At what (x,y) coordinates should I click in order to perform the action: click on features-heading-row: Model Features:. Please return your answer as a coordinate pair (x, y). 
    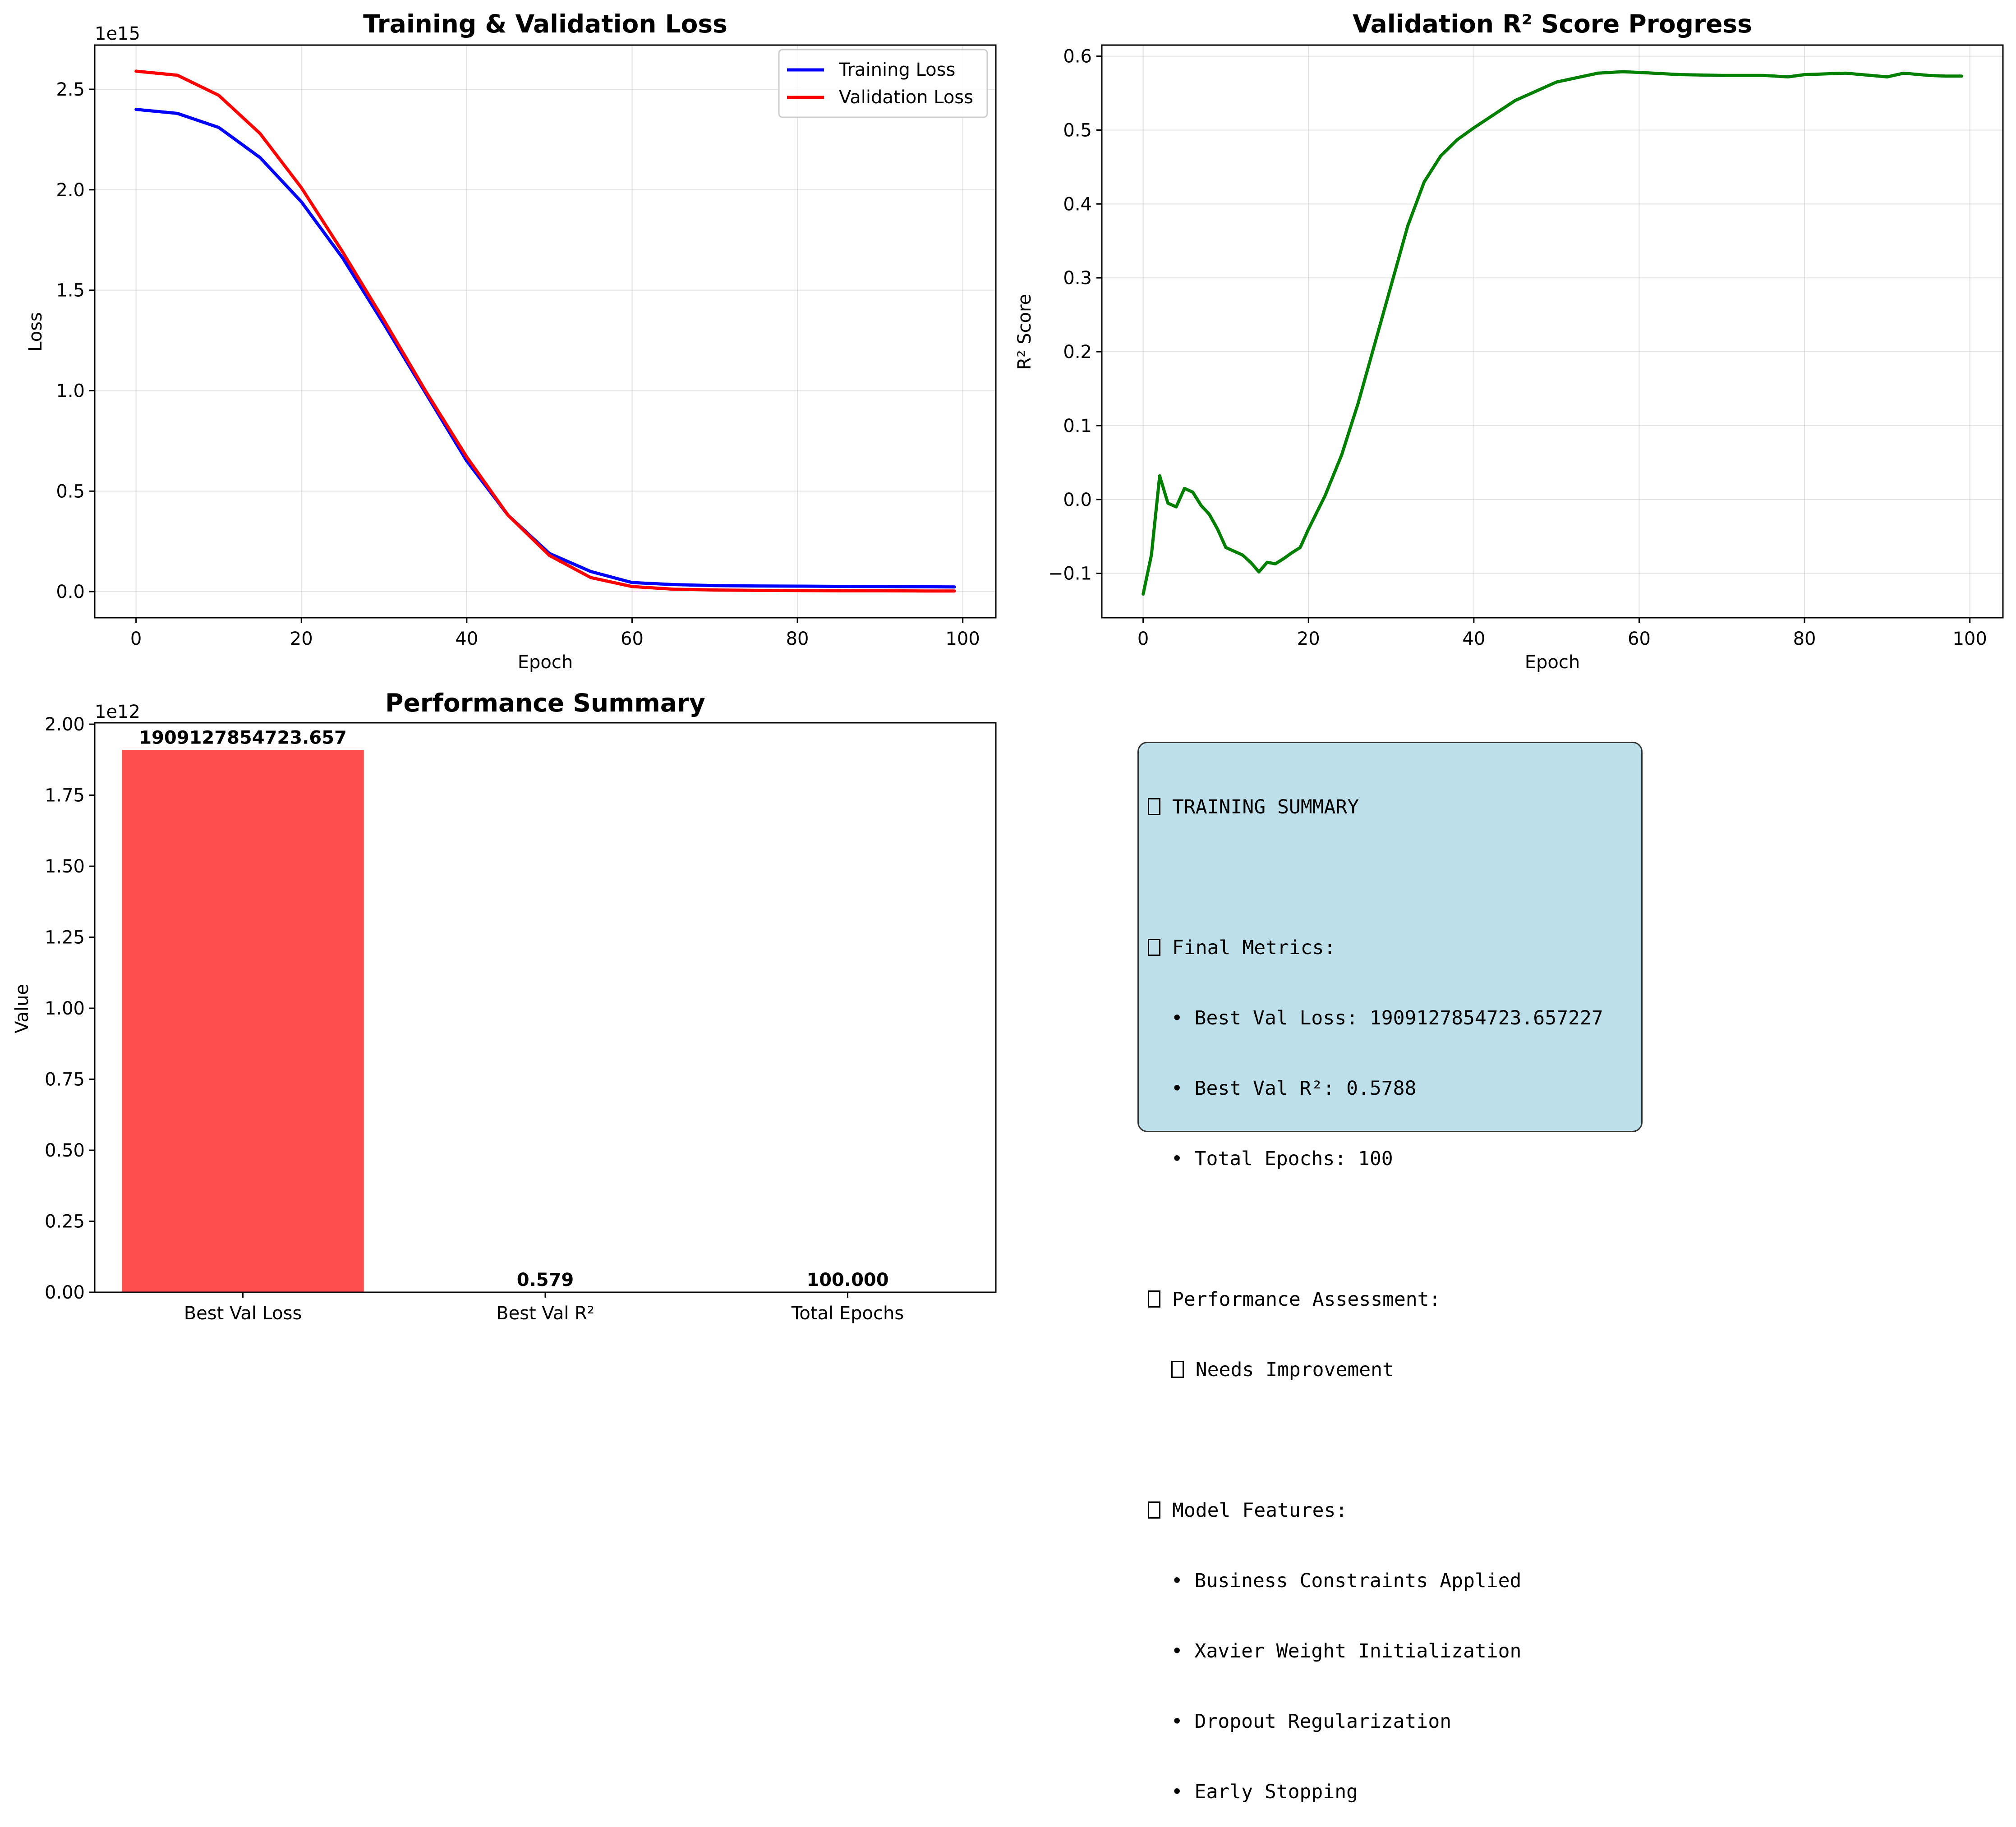
    Looking at the image, I should click on (1396, 1510).